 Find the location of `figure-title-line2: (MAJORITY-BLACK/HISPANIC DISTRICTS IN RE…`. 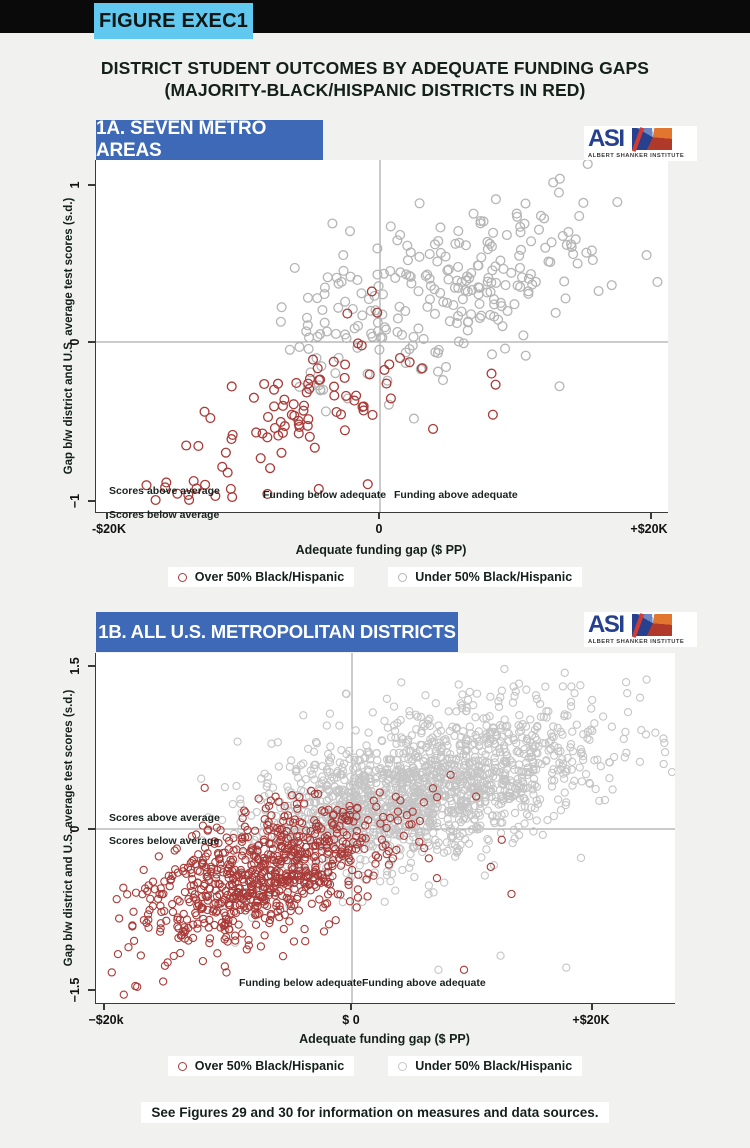

figure-title-line2: (MAJORITY-BLACK/HISPANIC DISTRICTS IN RE… is located at coordinates (375, 90).